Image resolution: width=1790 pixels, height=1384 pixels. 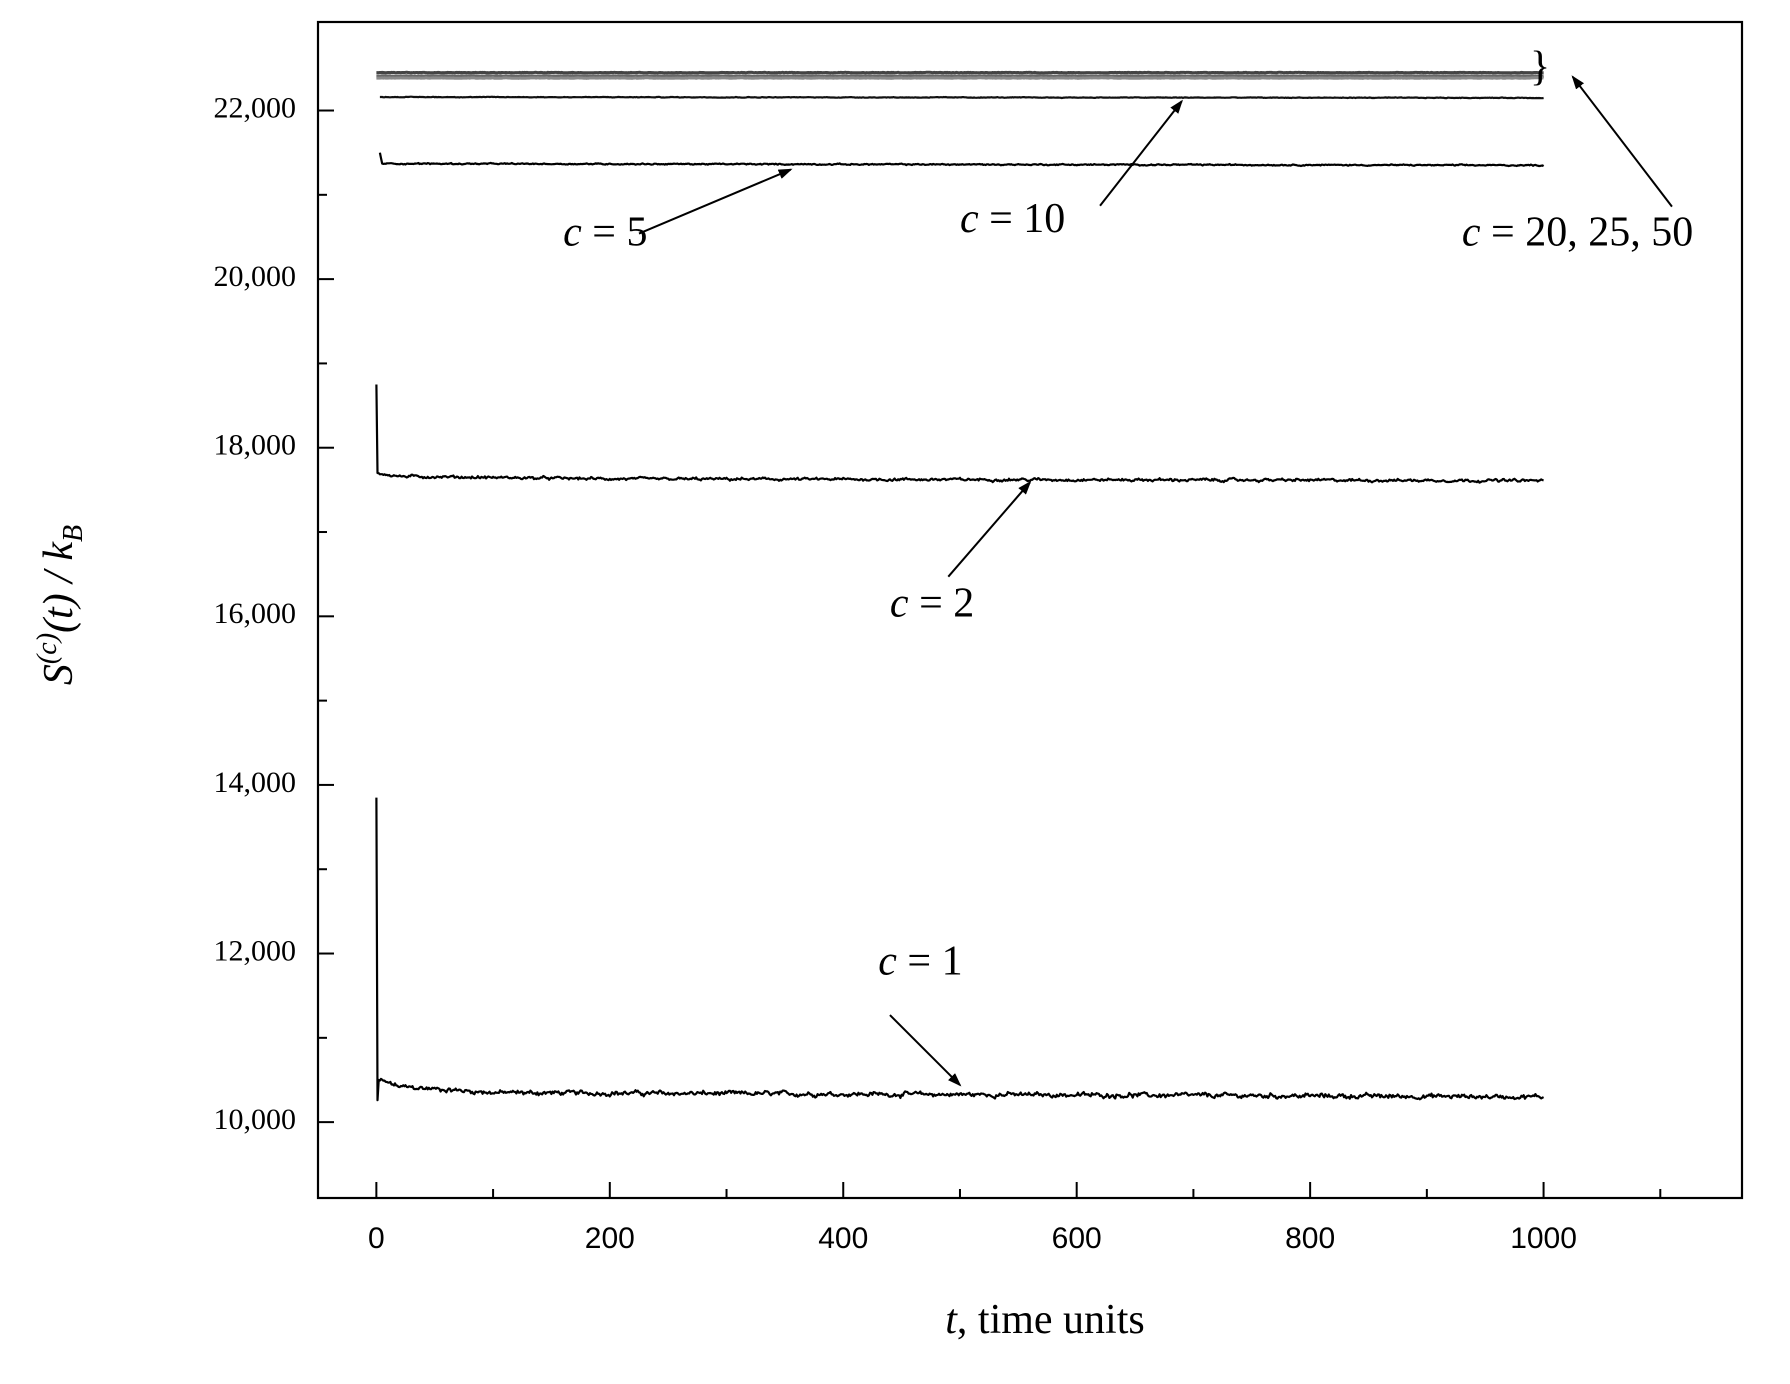 What do you see at coordinates (932, 603) in the screenshot?
I see `annotation-label: c = 2` at bounding box center [932, 603].